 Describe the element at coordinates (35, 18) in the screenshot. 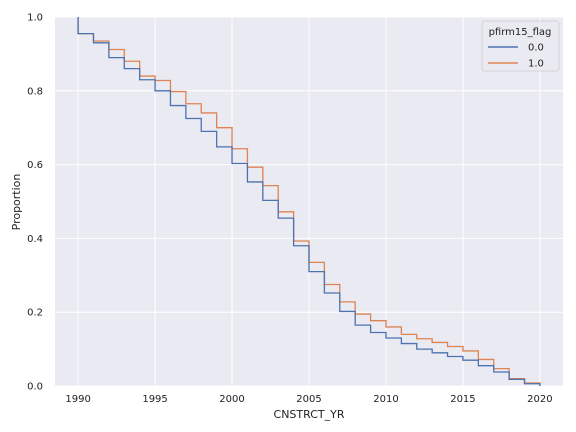

I see `y-tick-label: 1.0` at that location.